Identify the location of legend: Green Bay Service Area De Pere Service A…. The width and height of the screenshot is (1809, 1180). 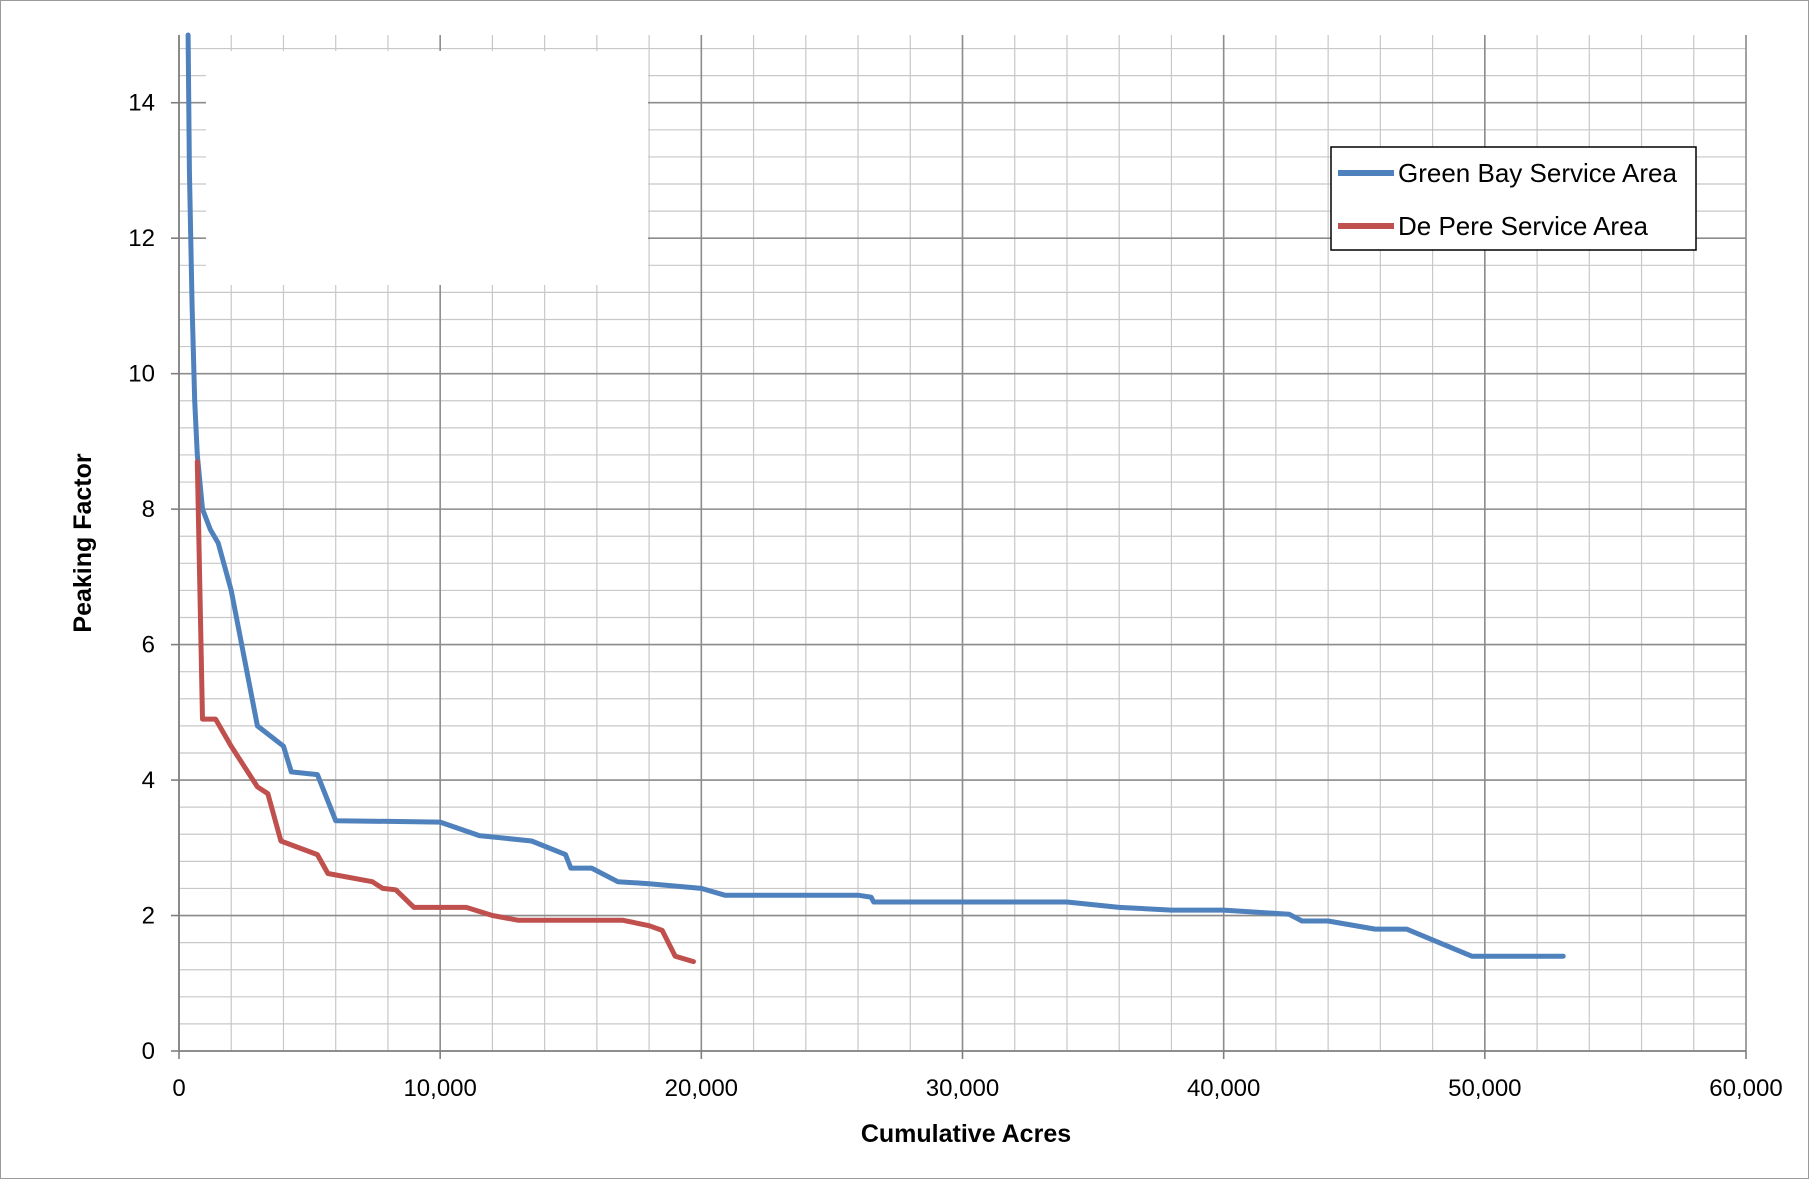
(1513, 198).